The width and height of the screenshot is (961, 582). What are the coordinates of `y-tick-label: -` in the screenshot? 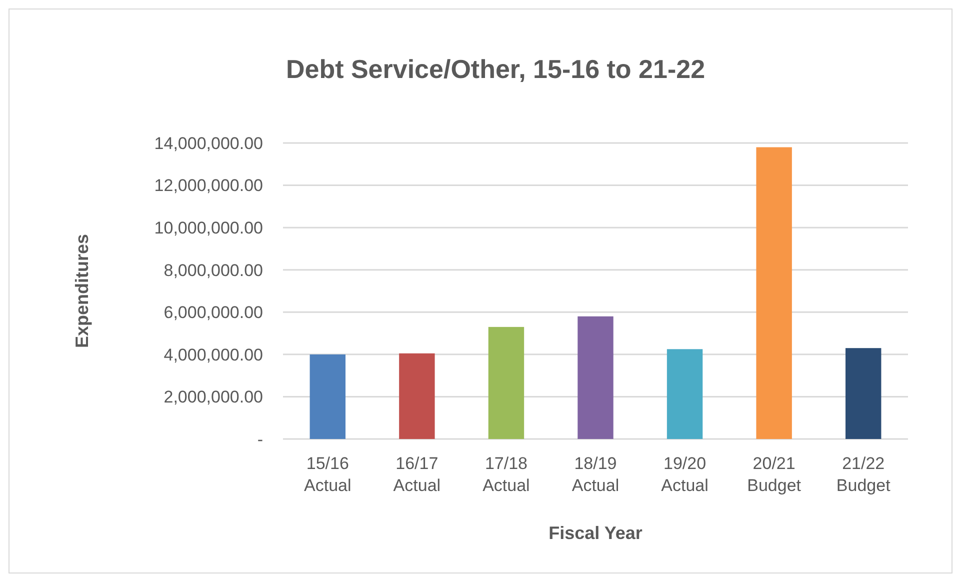 It's located at (260, 439).